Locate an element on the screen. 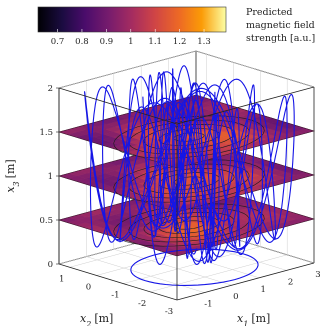 The height and width of the screenshot is (326, 330). x1-tick-label: 2 is located at coordinates (290, 282).